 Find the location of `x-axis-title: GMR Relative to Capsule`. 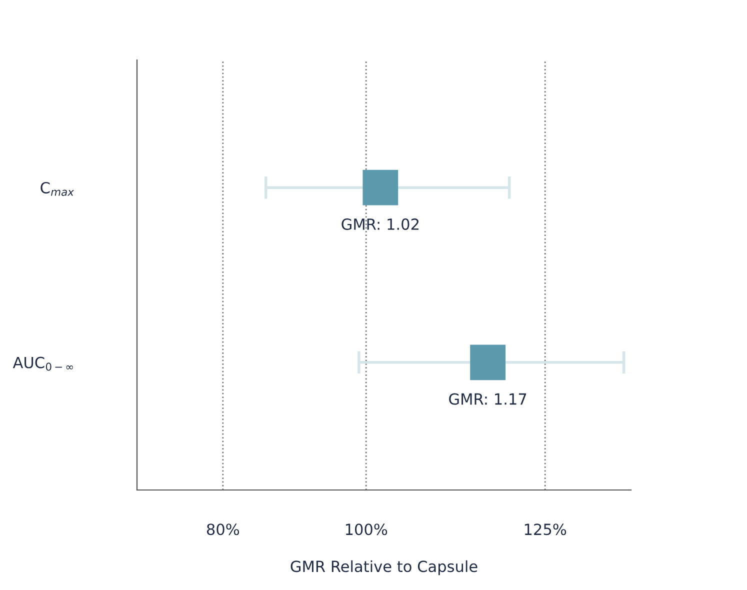

x-axis-title: GMR Relative to Capsule is located at coordinates (384, 568).